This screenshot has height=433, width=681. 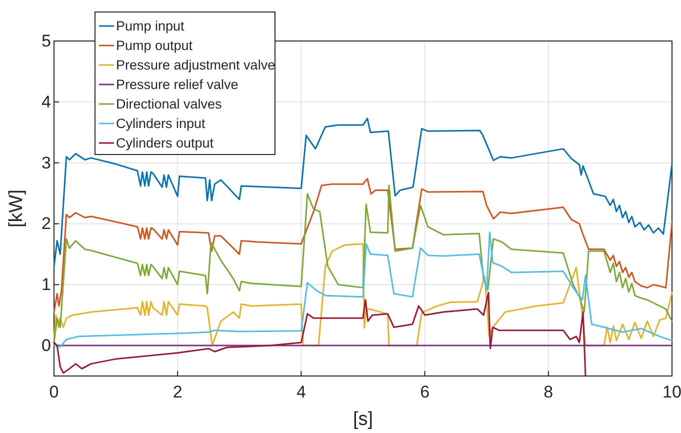 What do you see at coordinates (161, 124) in the screenshot?
I see `legend-label: Cylinders input` at bounding box center [161, 124].